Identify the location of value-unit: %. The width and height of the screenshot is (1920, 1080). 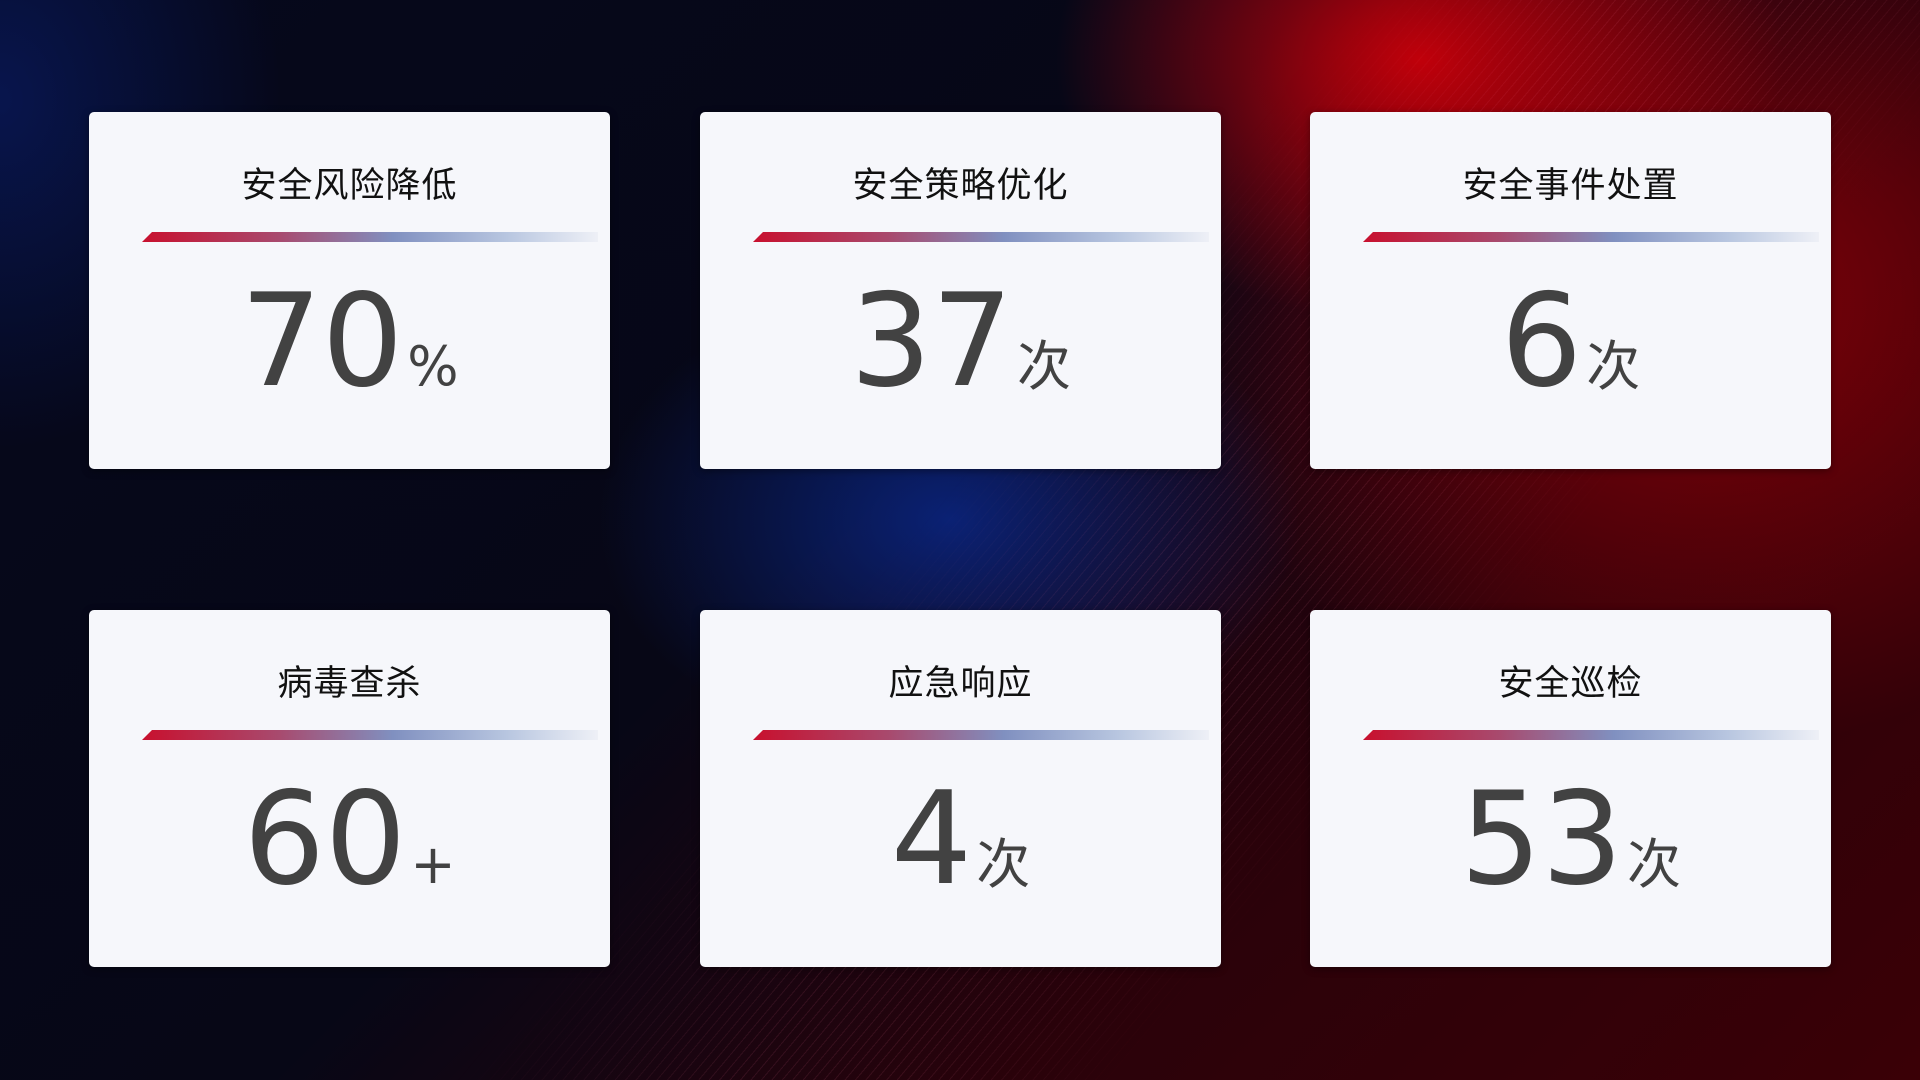
(433, 366).